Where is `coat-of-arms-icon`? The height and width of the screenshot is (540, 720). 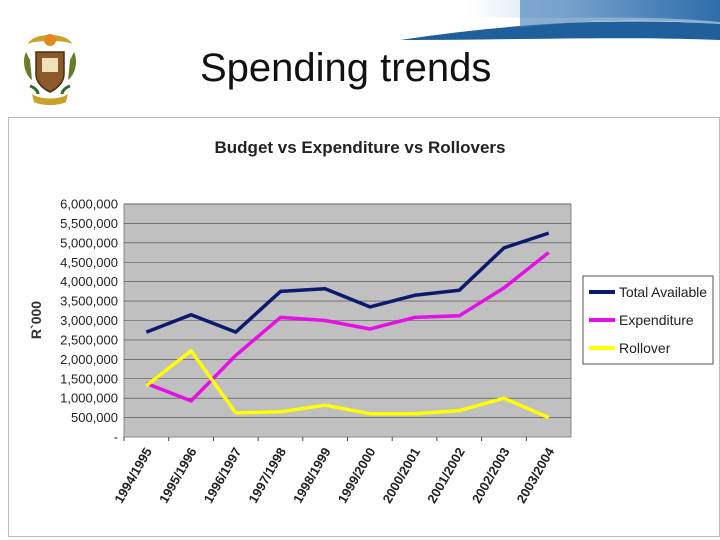 coat-of-arms-icon is located at coordinates (50, 69).